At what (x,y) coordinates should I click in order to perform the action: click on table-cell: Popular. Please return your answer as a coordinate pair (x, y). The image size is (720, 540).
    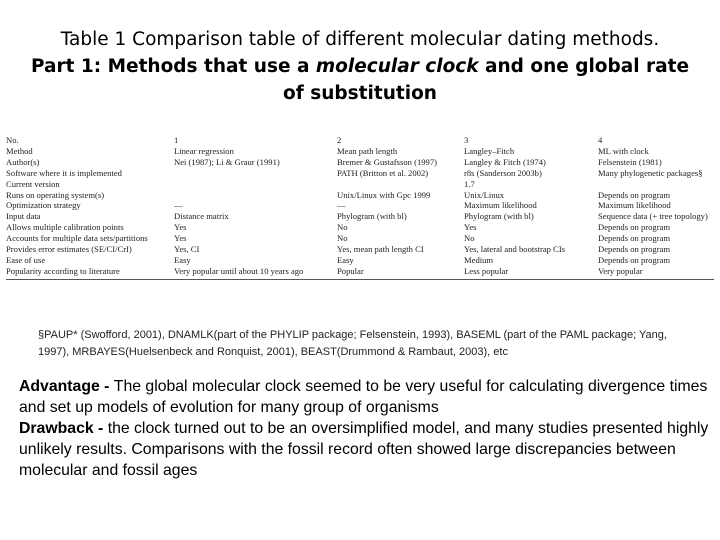
    Looking at the image, I should click on (350, 270).